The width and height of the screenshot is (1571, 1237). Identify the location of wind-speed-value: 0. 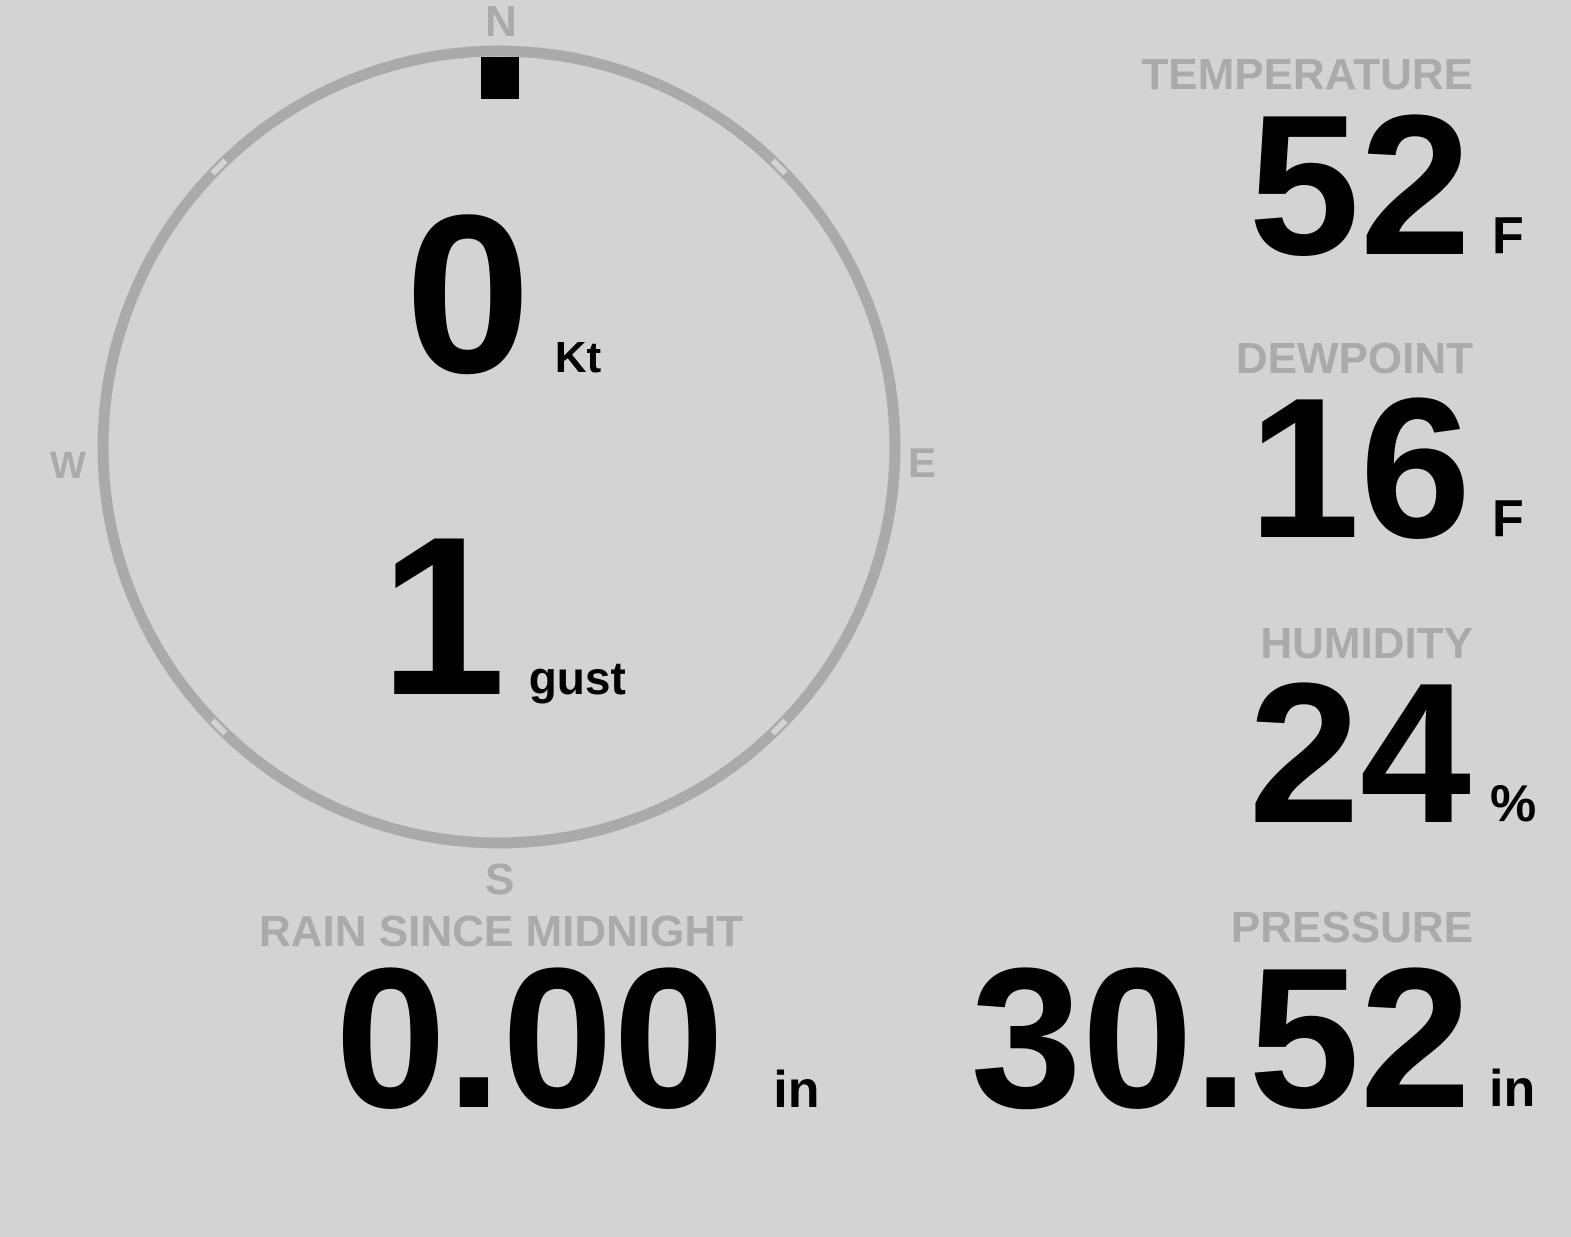
(468, 293).